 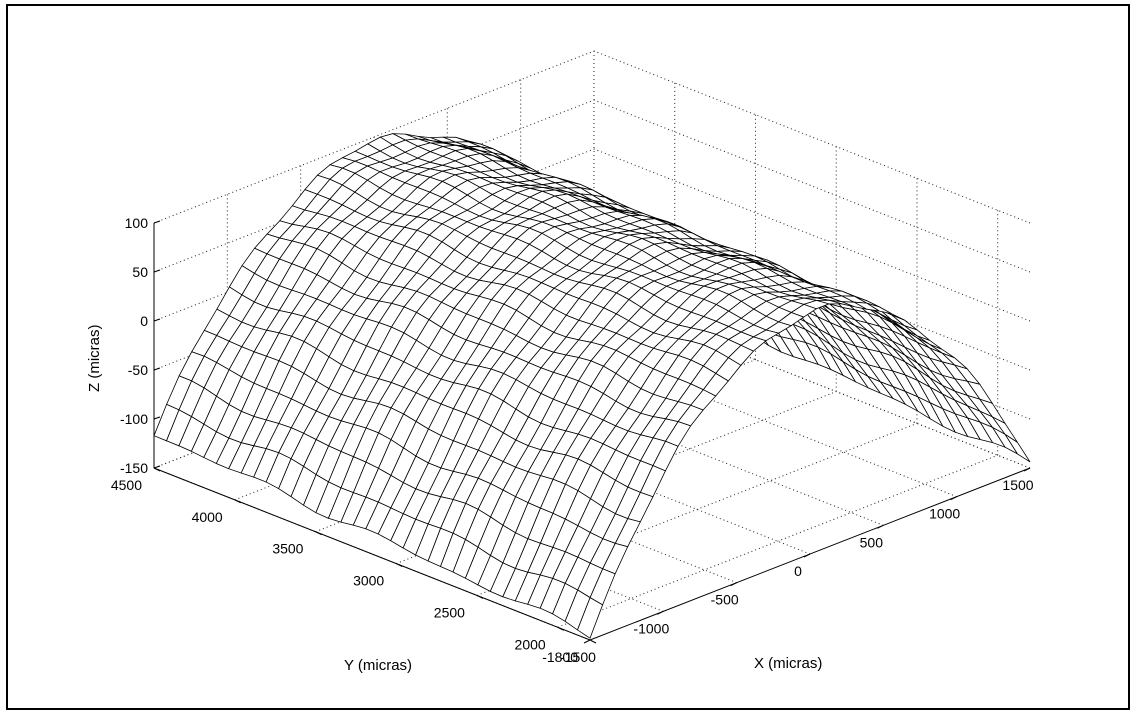 What do you see at coordinates (944, 514) in the screenshot?
I see `x-tick-label: 1000` at bounding box center [944, 514].